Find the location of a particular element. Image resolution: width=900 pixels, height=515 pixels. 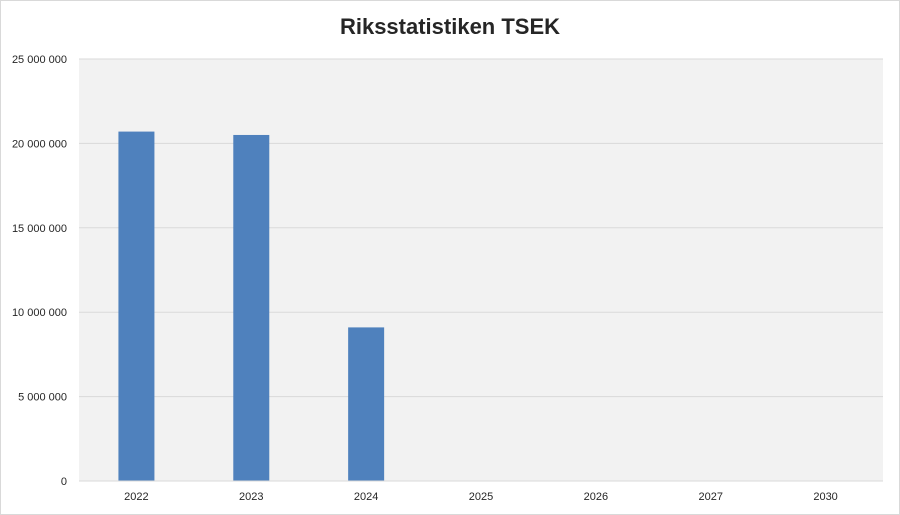

y-tick-label: 5 000 000 is located at coordinates (42, 398).